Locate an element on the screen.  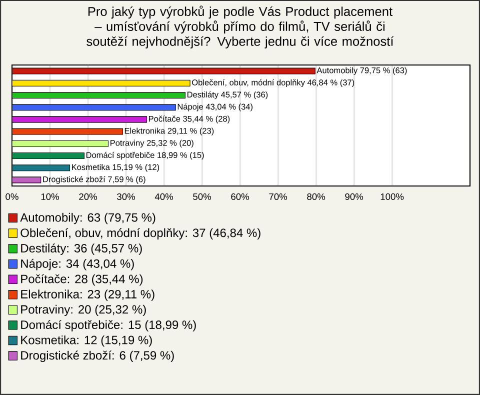
data-label: Počítače 35,44 % (28) is located at coordinates (189, 120).